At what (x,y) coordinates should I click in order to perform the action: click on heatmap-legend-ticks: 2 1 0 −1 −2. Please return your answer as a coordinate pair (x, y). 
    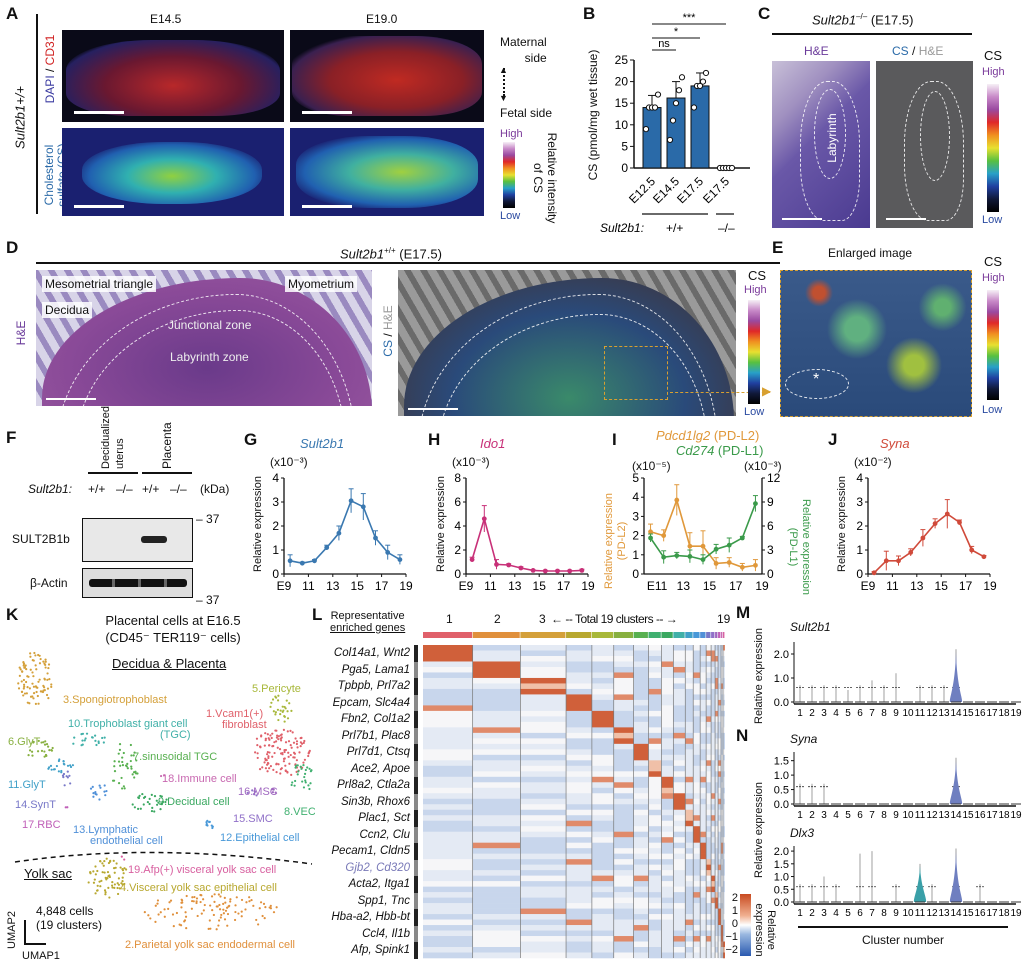
    Looking at the image, I should click on (731, 924).